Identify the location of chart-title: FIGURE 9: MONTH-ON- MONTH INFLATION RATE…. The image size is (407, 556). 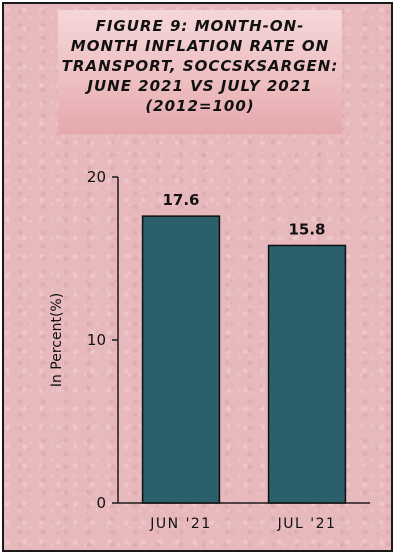
(200, 66).